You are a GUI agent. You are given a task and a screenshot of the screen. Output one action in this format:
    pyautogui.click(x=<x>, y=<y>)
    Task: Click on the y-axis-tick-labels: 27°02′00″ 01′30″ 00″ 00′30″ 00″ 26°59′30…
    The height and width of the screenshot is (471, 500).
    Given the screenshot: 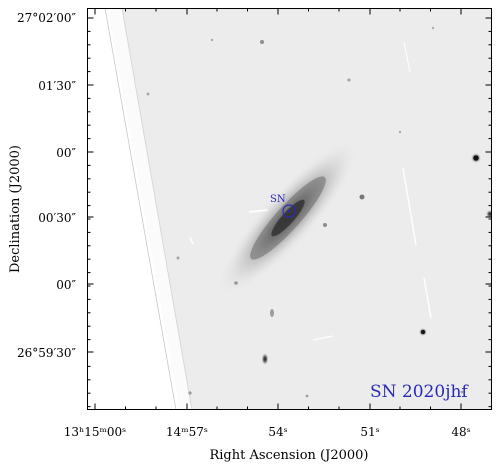 What is the action you would take?
    pyautogui.click(x=47, y=185)
    